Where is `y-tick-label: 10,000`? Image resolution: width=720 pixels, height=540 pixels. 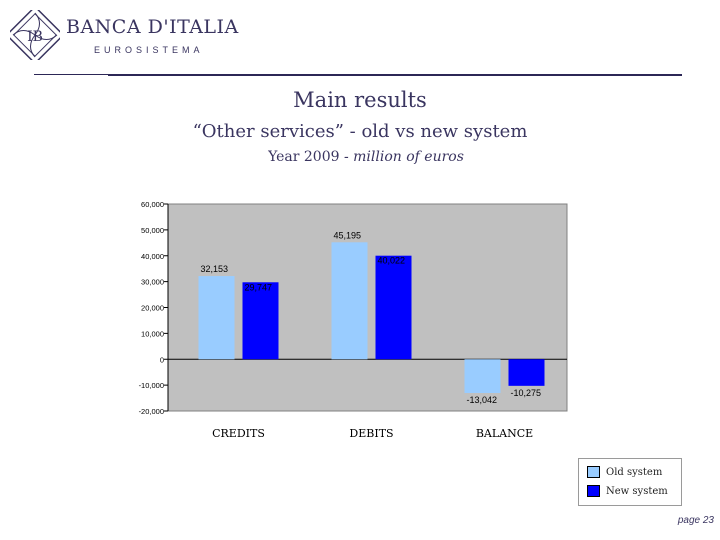 y-tick-label: 10,000 is located at coordinates (152, 333).